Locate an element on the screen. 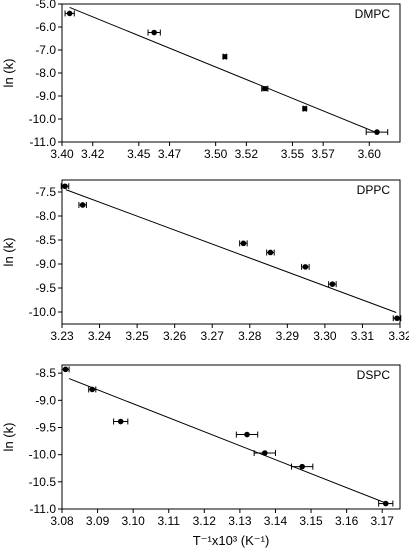 The height and width of the screenshot is (558, 409). dmpc-y-tick-label: -10.0 is located at coordinates (43, 119).